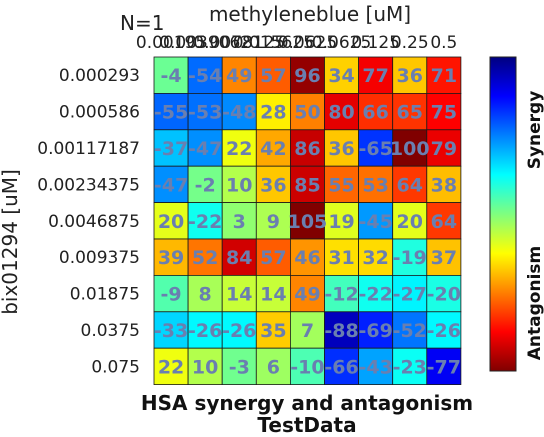 Image resolution: width=544 pixels, height=437 pixels. What do you see at coordinates (99, 258) in the screenshot?
I see `y-tick-label: 0.009375` at bounding box center [99, 258].